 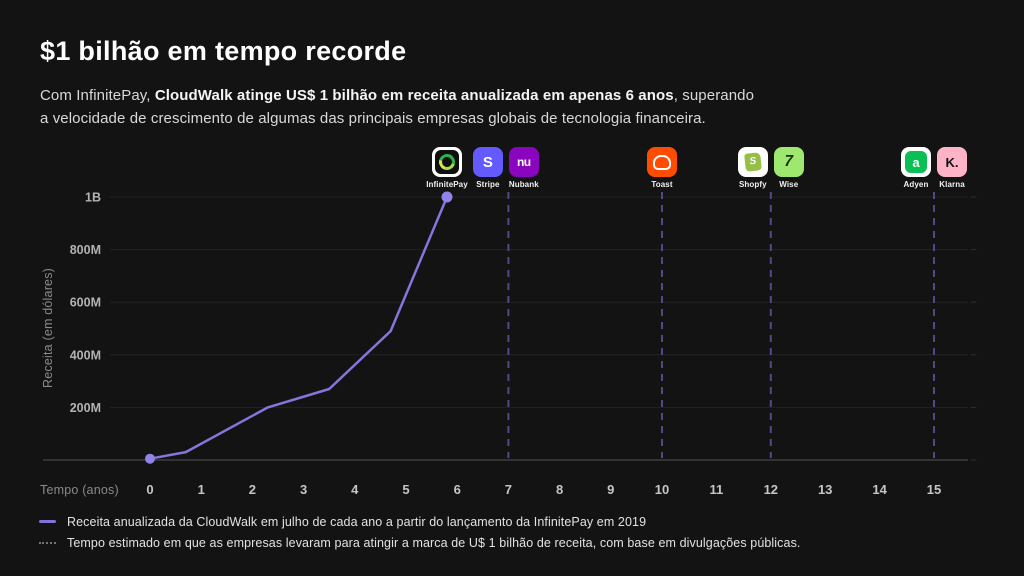 What do you see at coordinates (223, 51) in the screenshot?
I see `page-title: $1 bilhão em tempo recorde` at bounding box center [223, 51].